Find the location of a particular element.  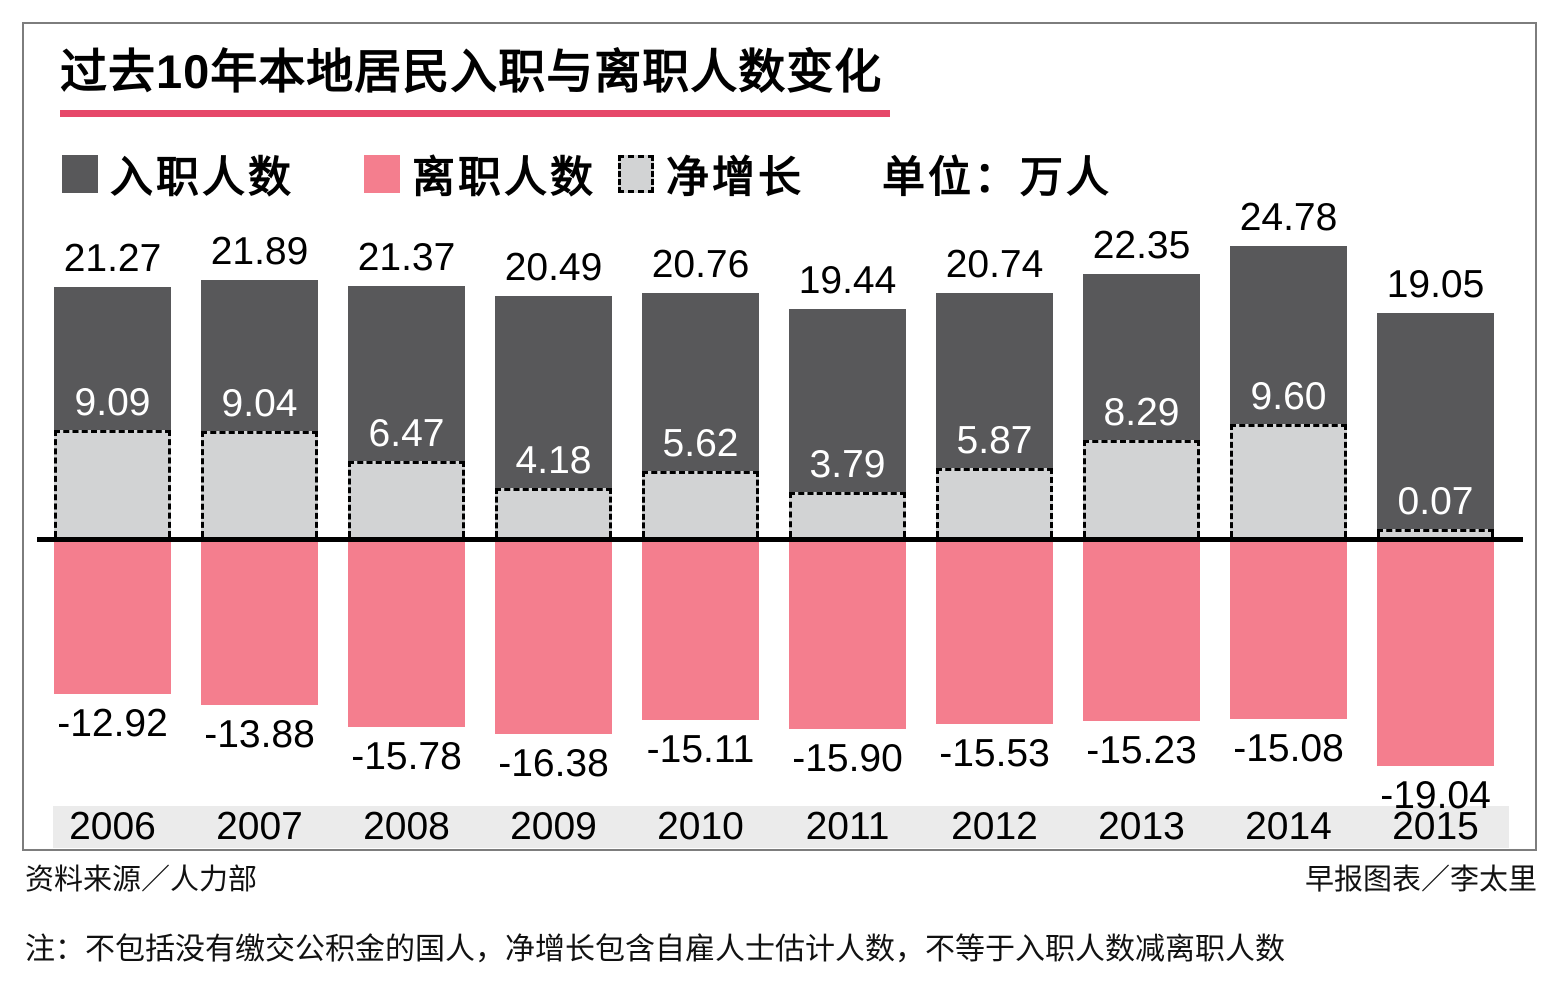

net-growth-swatch-icon is located at coordinates (636, 174).